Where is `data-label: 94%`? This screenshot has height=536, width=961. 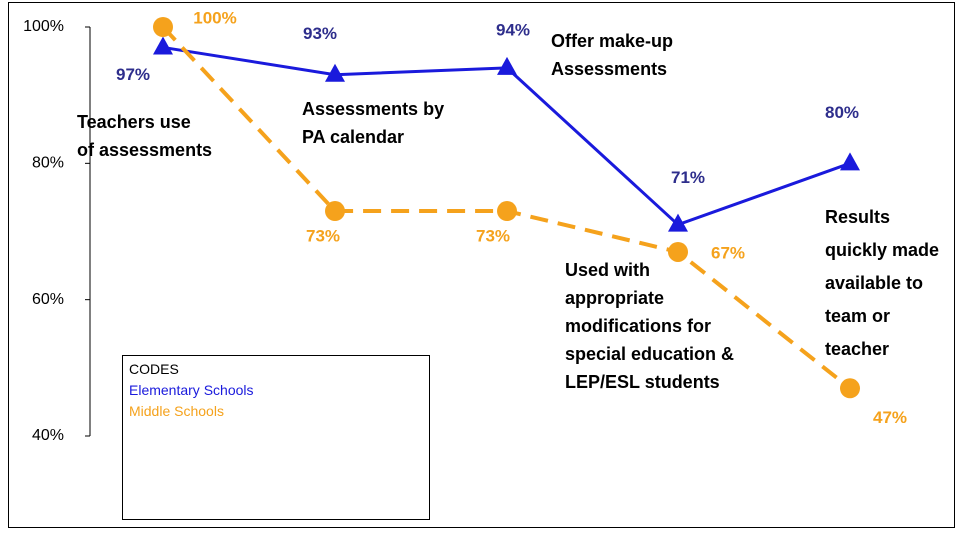
data-label: 94% is located at coordinates (513, 29).